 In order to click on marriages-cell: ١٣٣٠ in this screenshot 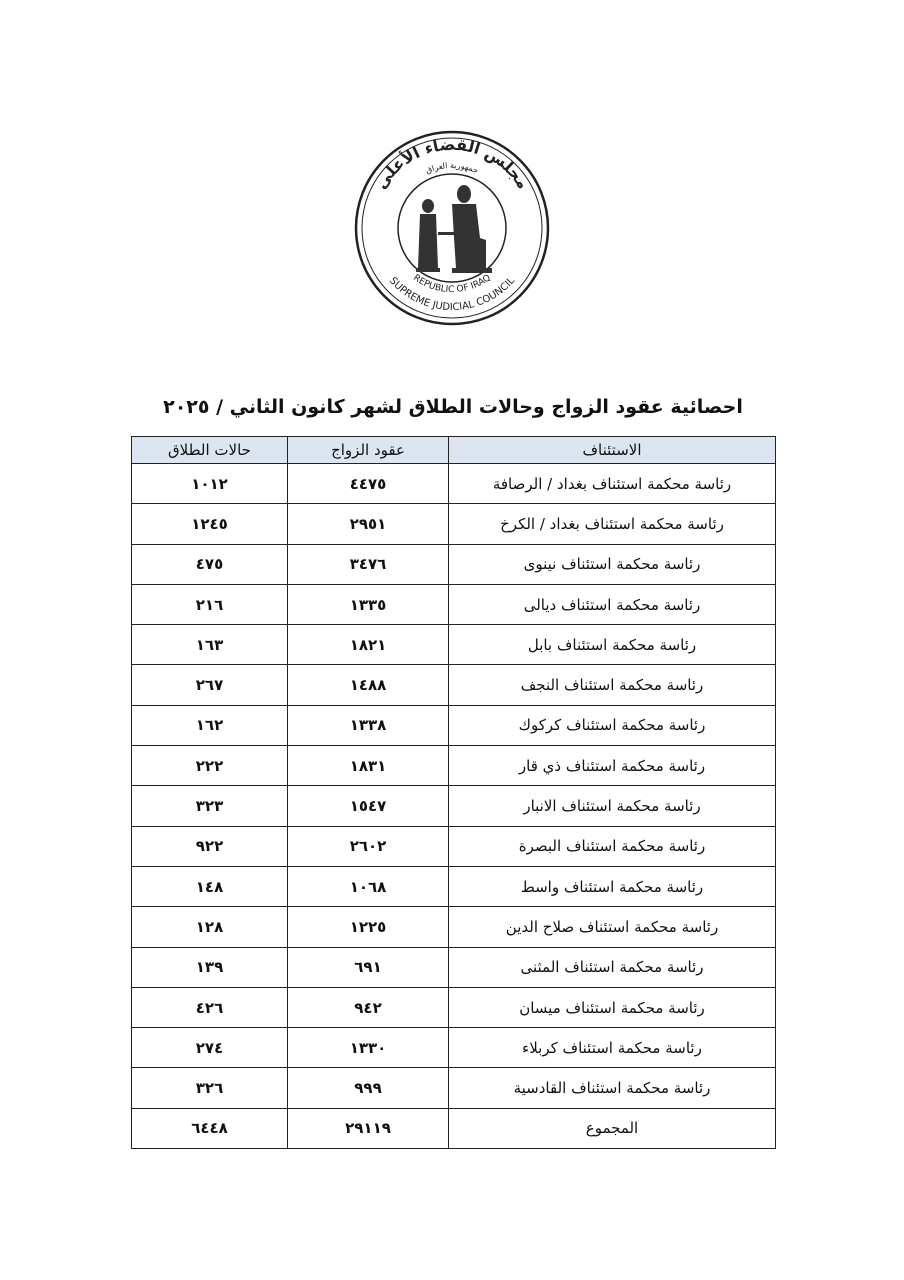, I will do `click(368, 1048)`.